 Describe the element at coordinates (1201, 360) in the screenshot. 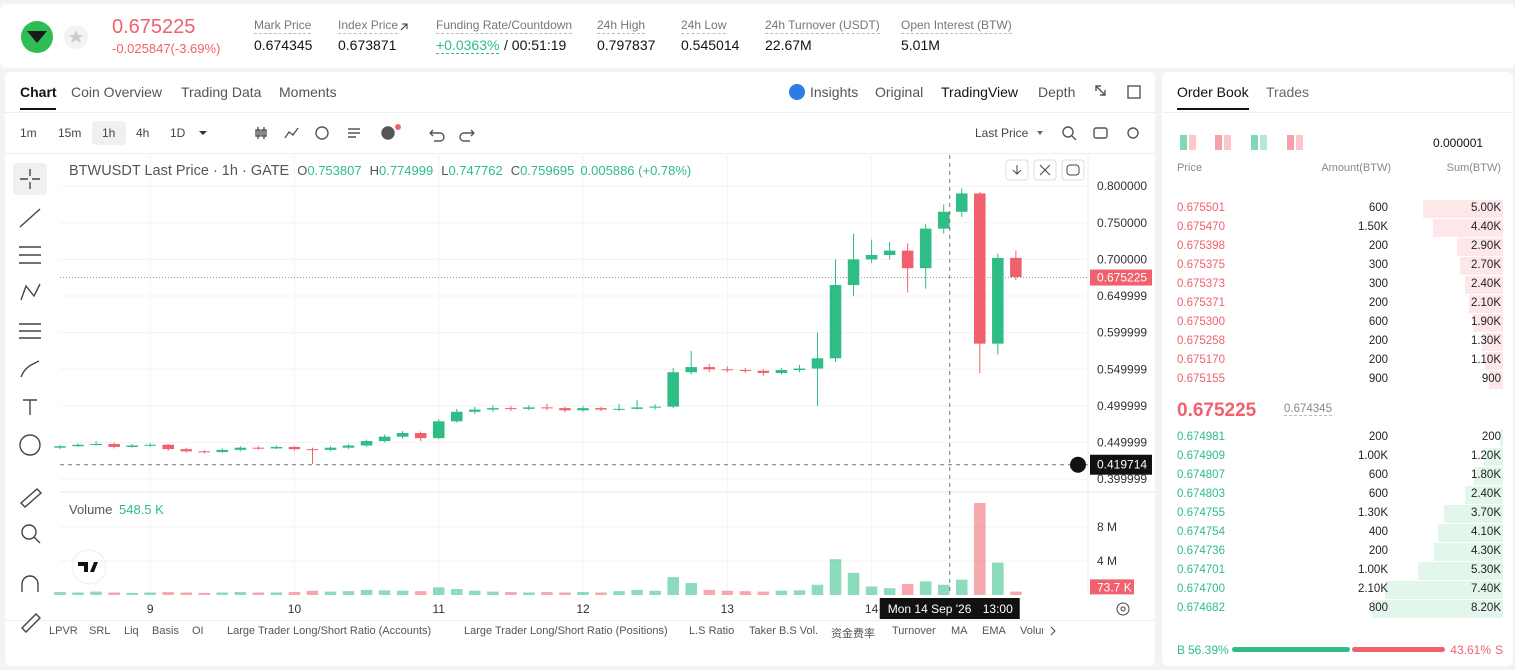

I see `order-price: 0.675170` at that location.